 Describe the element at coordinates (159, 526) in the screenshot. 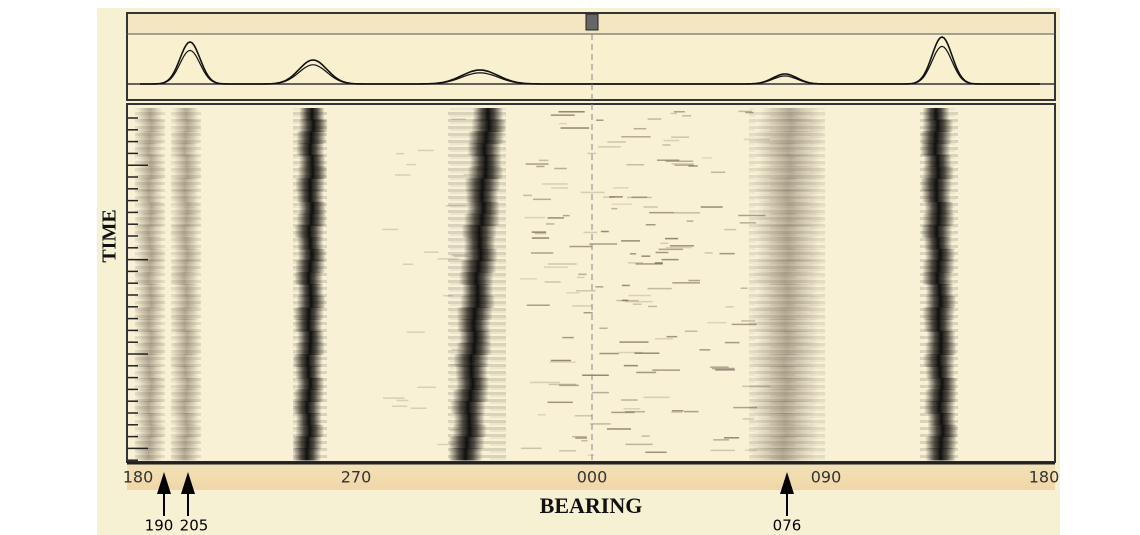

I see `annotation: 190` at that location.